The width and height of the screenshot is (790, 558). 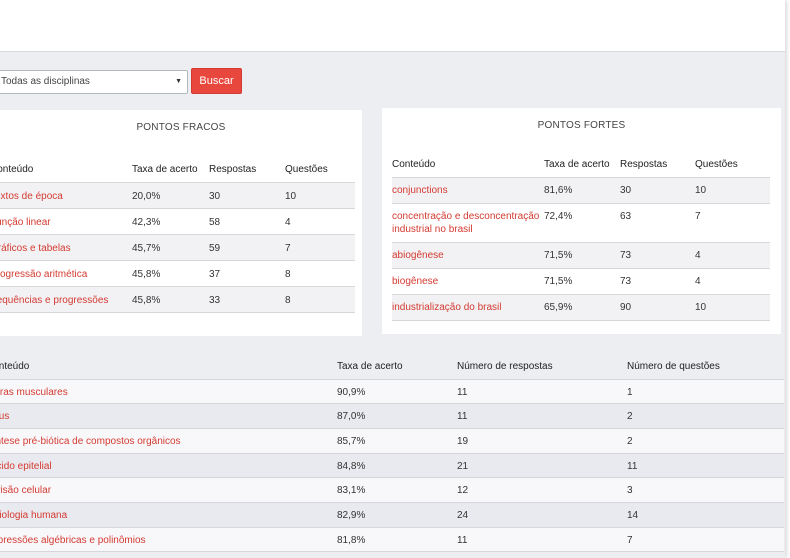 I want to click on accuracy-cell: 85,7%, so click(x=397, y=441).